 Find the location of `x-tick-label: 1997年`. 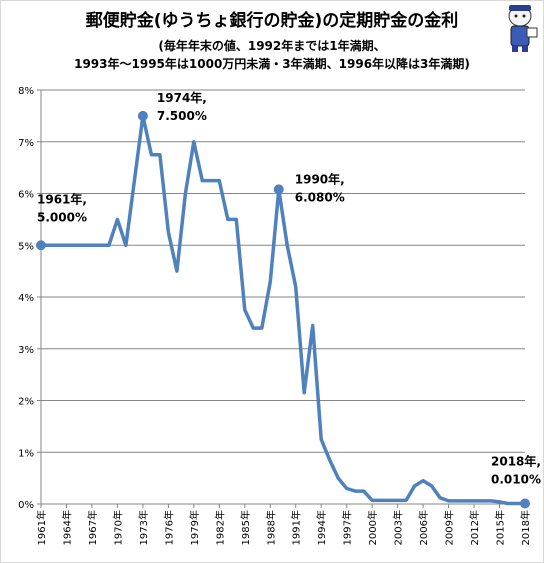

x-tick-label: 1997年 is located at coordinates (347, 527).